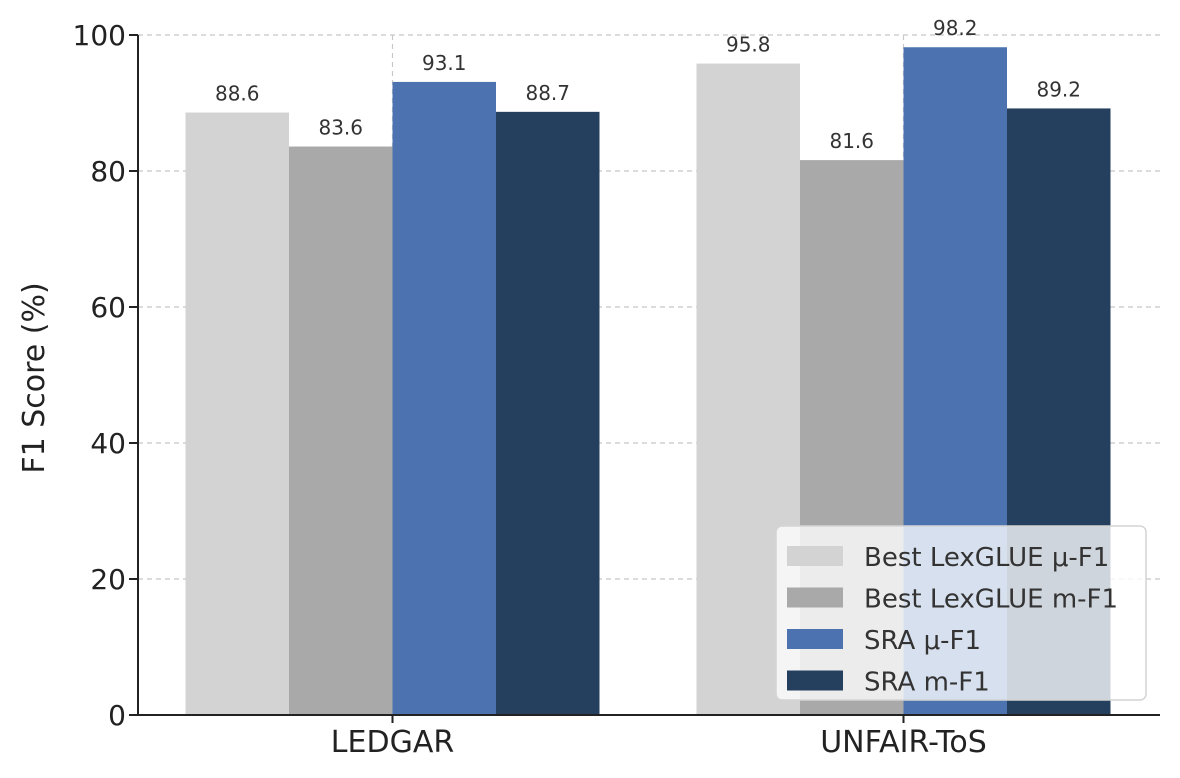  I want to click on legend-box, so click(961, 613).